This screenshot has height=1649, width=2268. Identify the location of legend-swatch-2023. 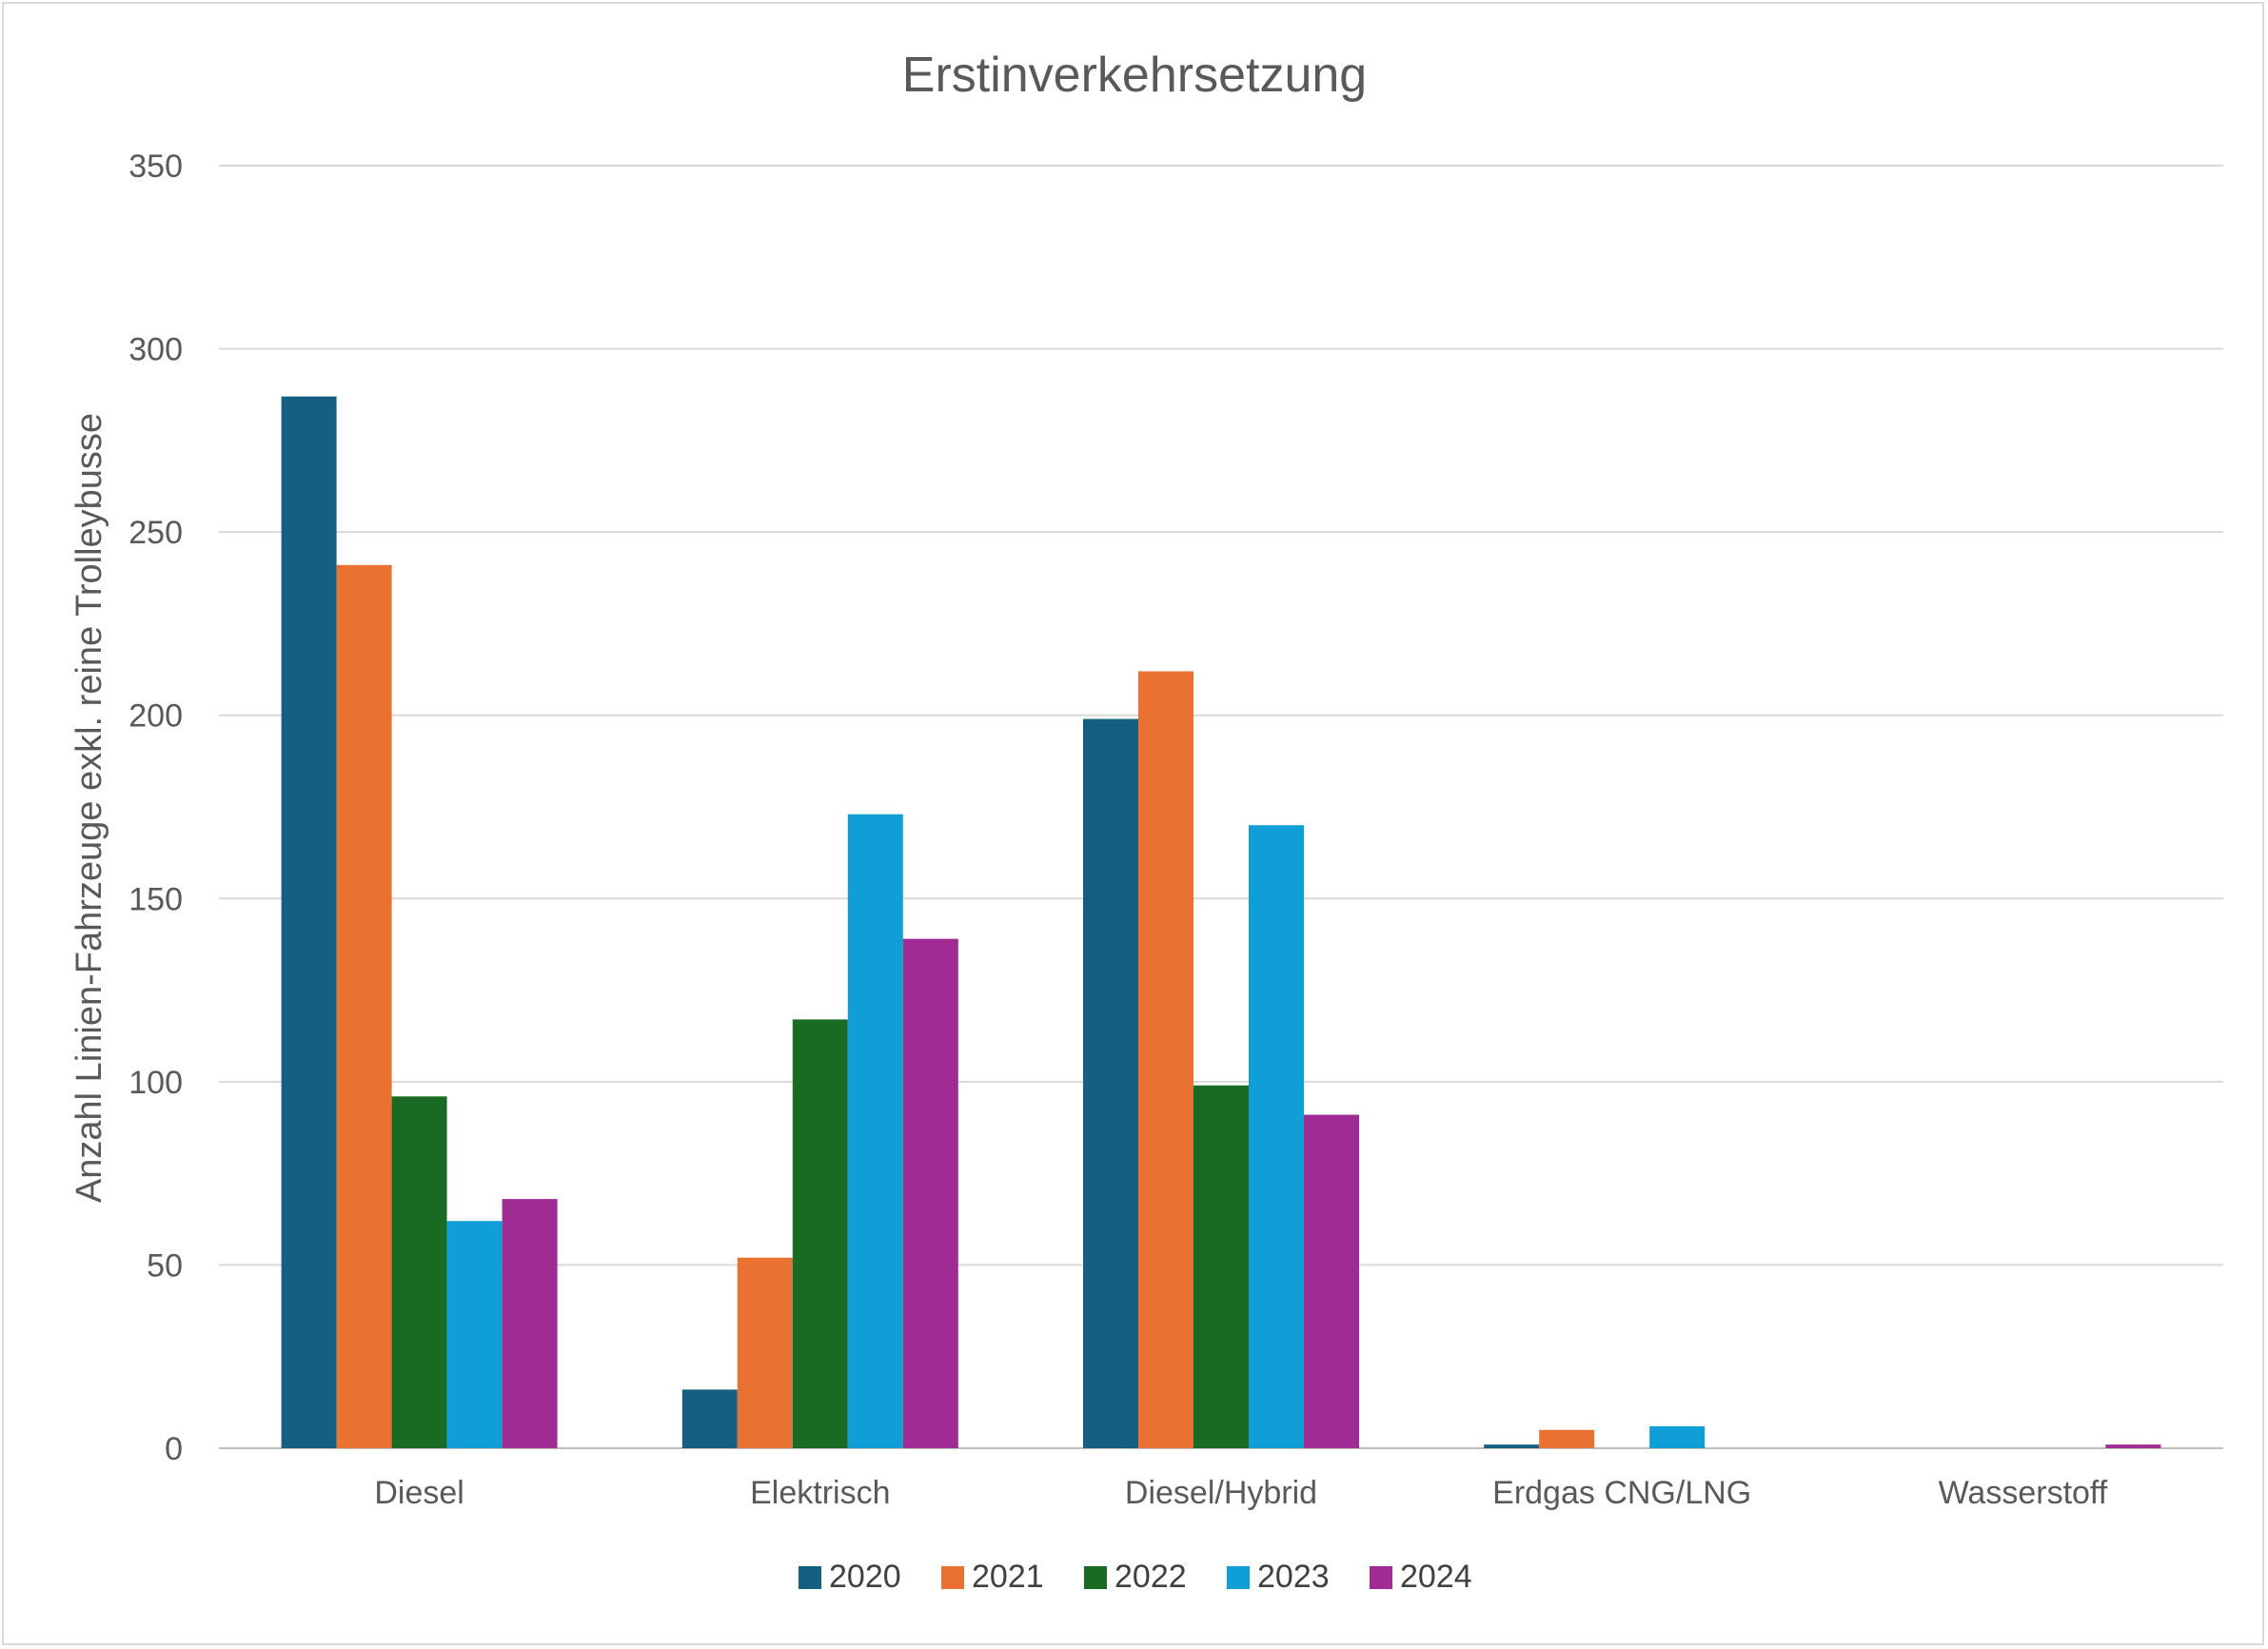
(1238, 1578).